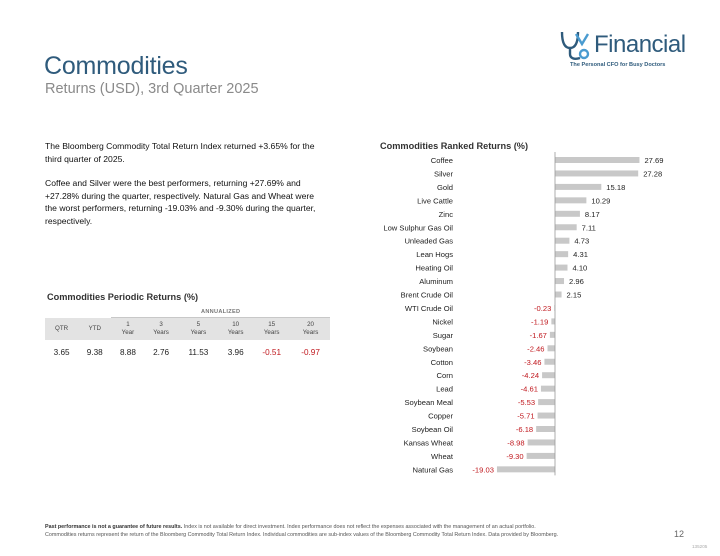  What do you see at coordinates (551, 348) in the screenshot?
I see `bar-soybean` at bounding box center [551, 348].